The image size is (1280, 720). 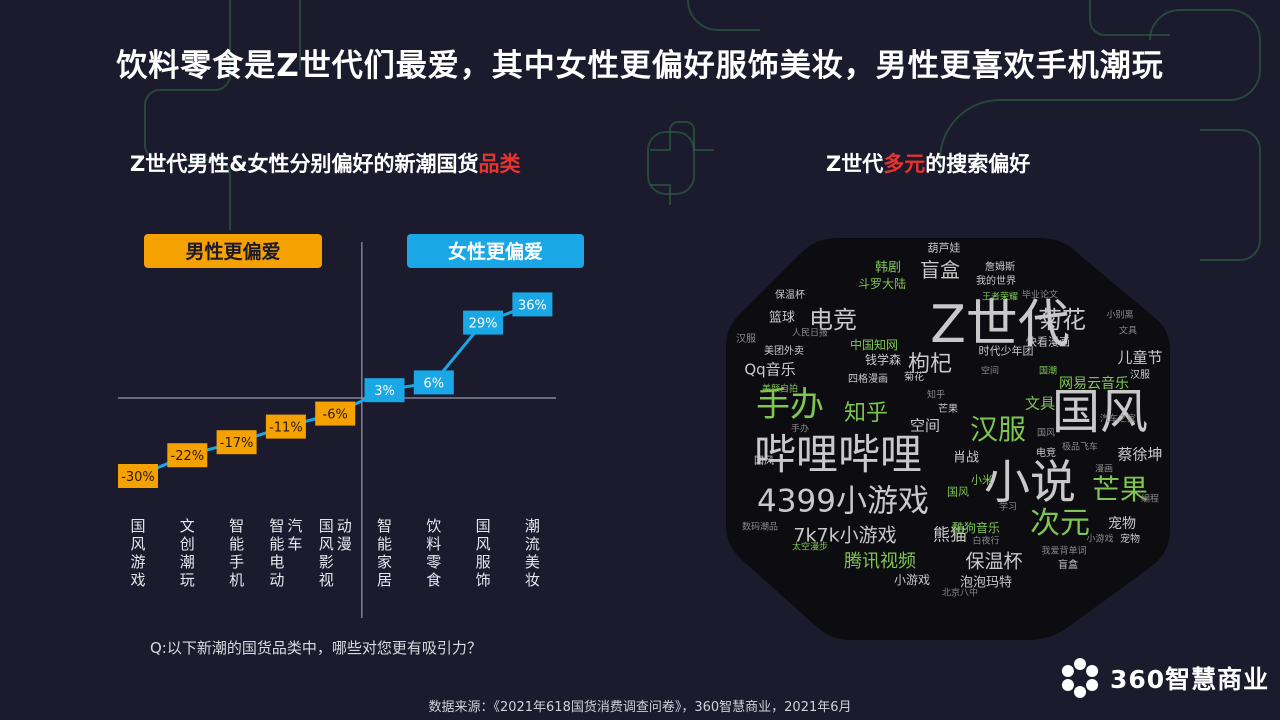 I want to click on word-cloud-term: 汉服, so click(x=998, y=429).